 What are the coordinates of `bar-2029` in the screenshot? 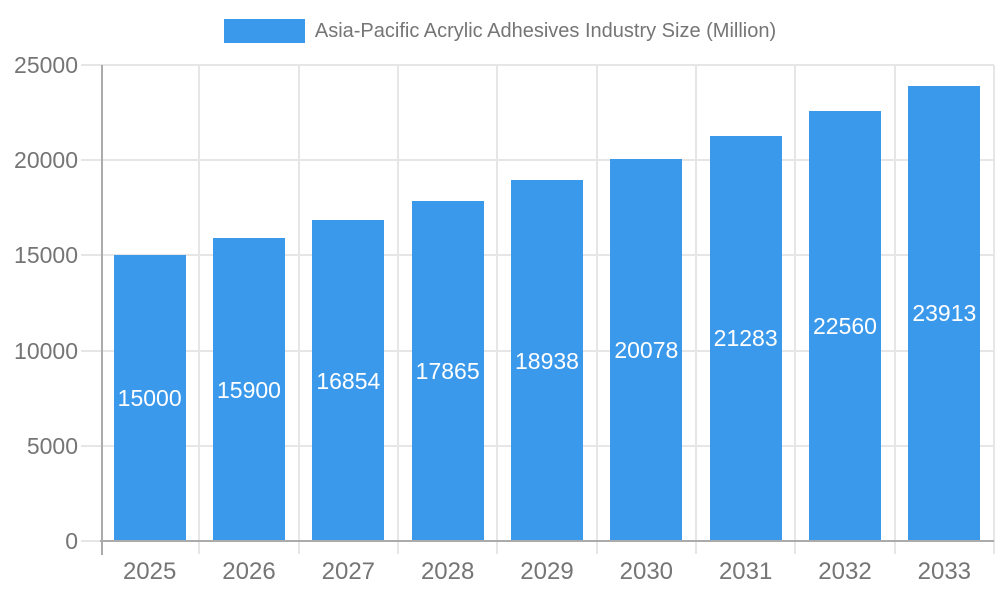 It's located at (547, 360).